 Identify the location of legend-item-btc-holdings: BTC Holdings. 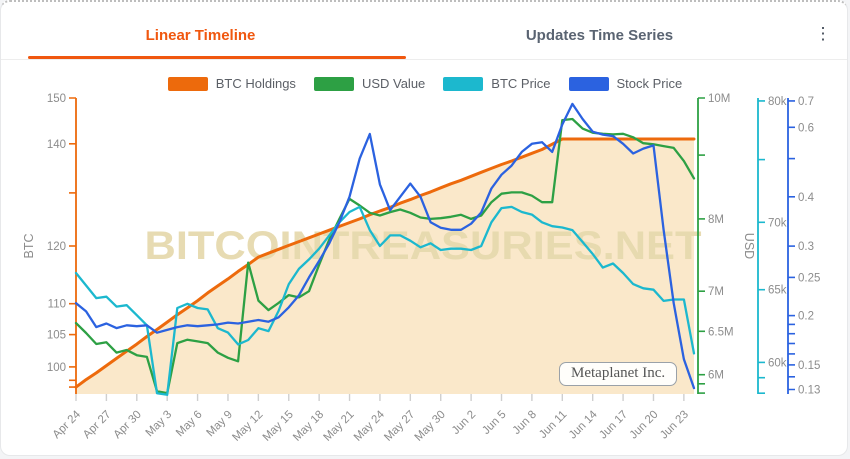
(231, 83).